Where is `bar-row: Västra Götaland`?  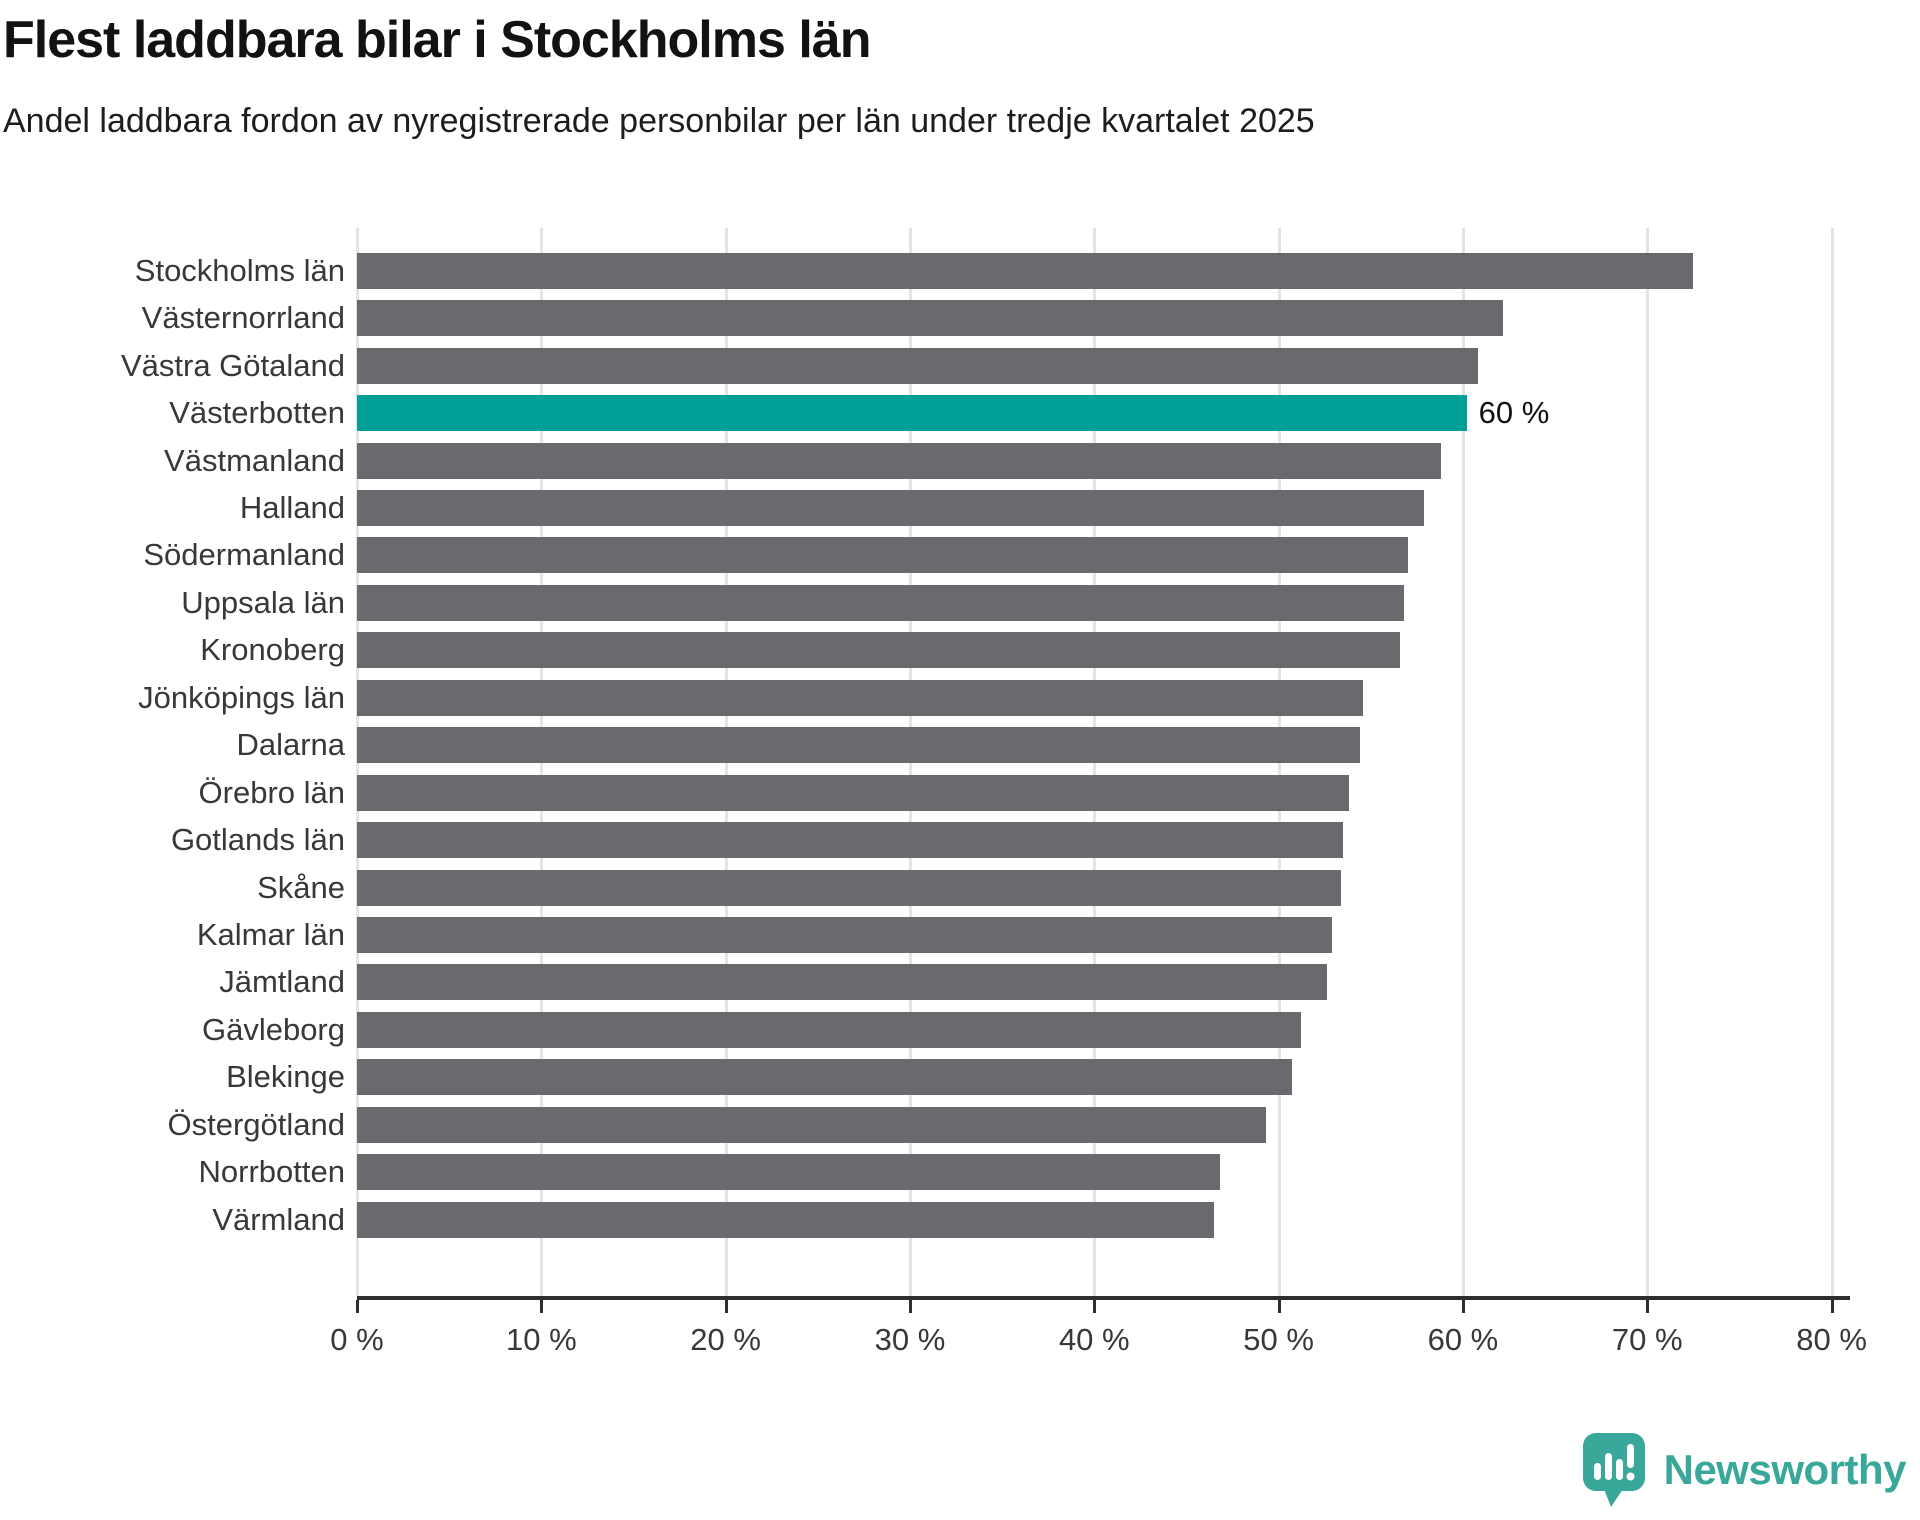
bar-row: Västra Götaland is located at coordinates (925, 365).